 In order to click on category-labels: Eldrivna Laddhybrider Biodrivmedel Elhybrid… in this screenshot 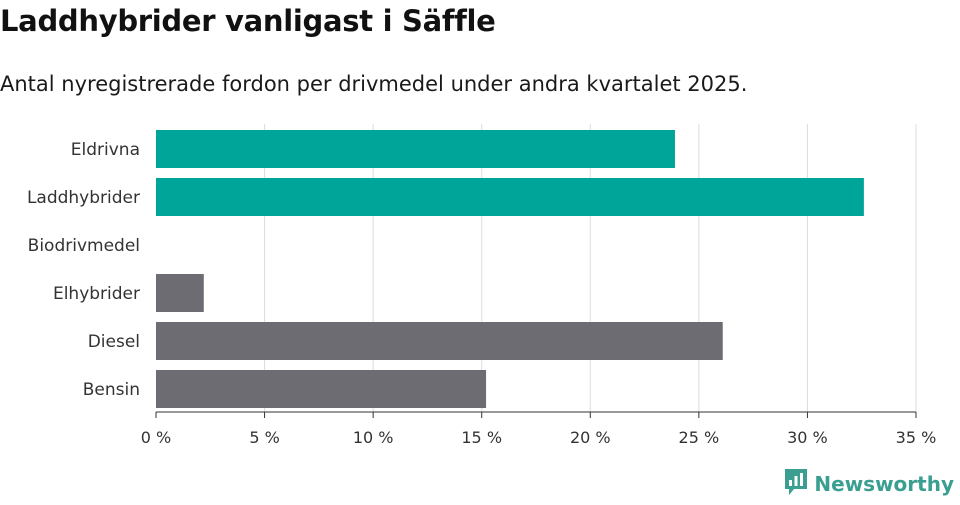, I will do `click(83, 270)`.